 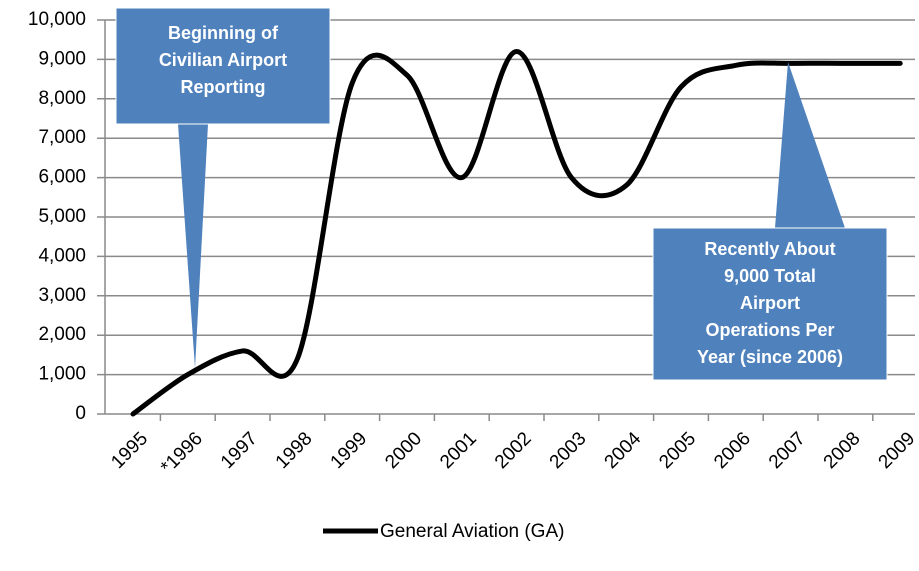 I want to click on x-tick-label: 2001, so click(x=458, y=450).